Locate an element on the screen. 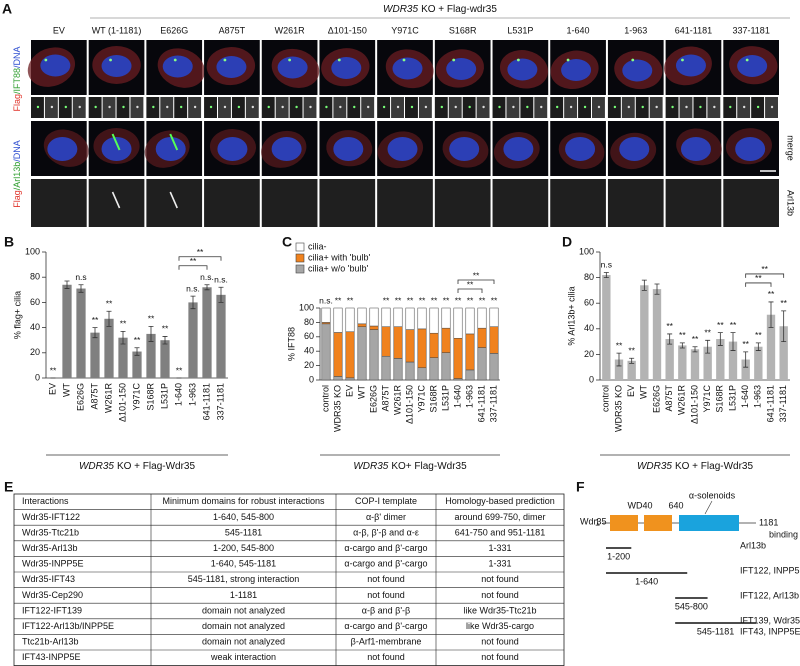 Image resolution: width=800 pixels, height=666 pixels. panel-label: B is located at coordinates (9, 242).